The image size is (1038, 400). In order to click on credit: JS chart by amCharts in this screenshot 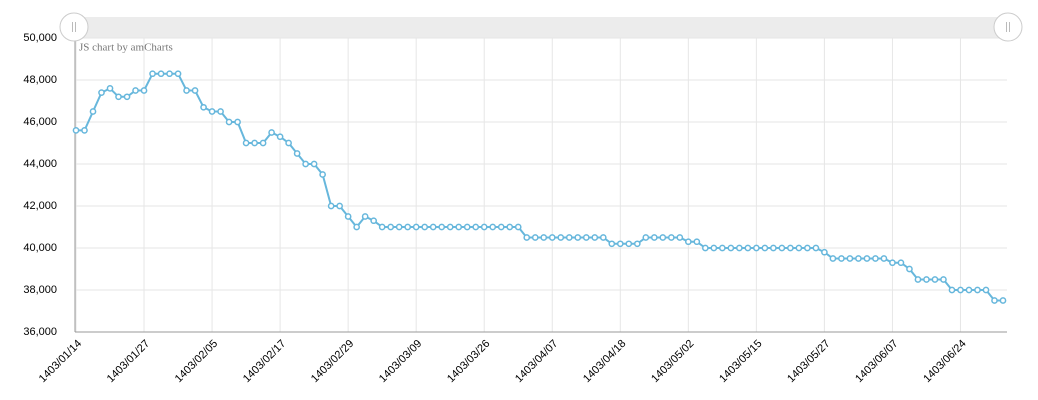, I will do `click(126, 48)`.